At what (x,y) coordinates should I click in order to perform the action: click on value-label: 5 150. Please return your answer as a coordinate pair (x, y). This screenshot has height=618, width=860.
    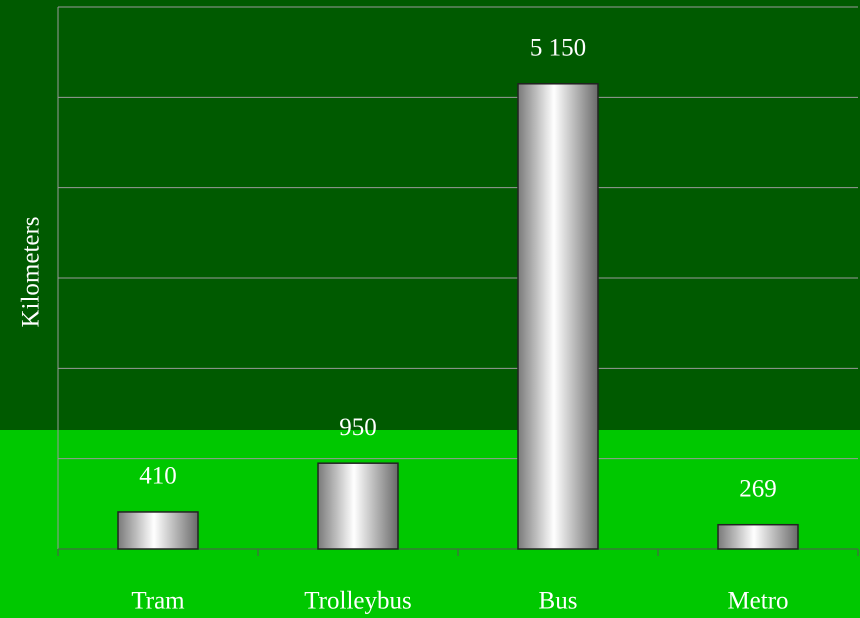
    Looking at the image, I should click on (558, 48).